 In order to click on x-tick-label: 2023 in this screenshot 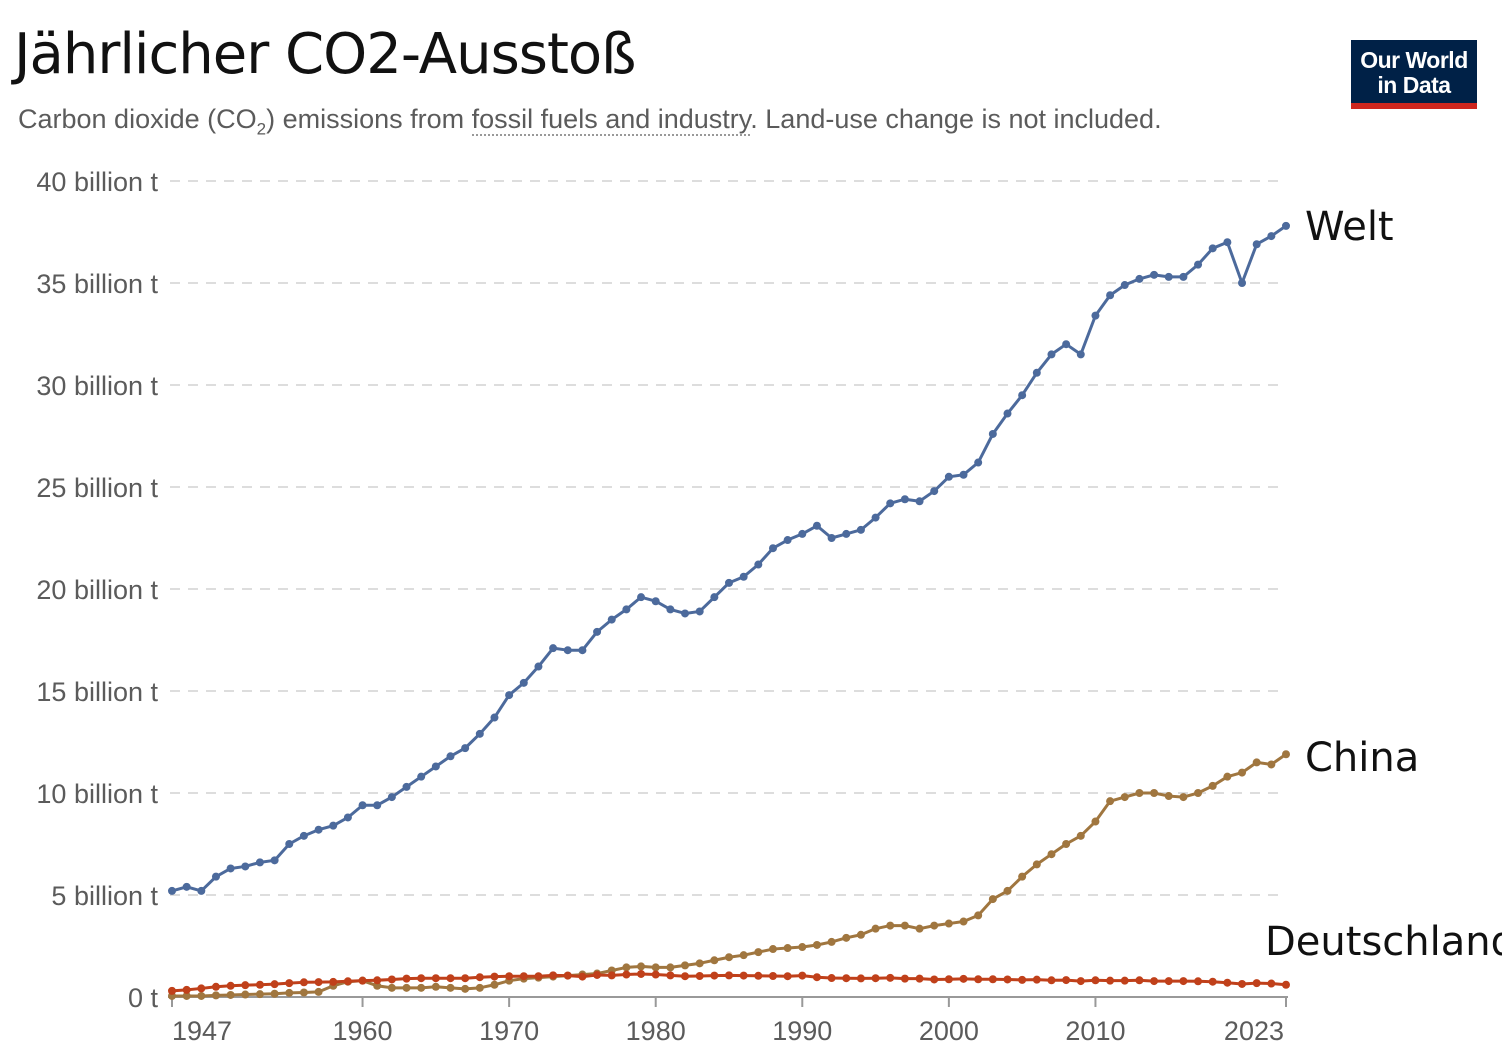, I will do `click(1254, 1031)`.